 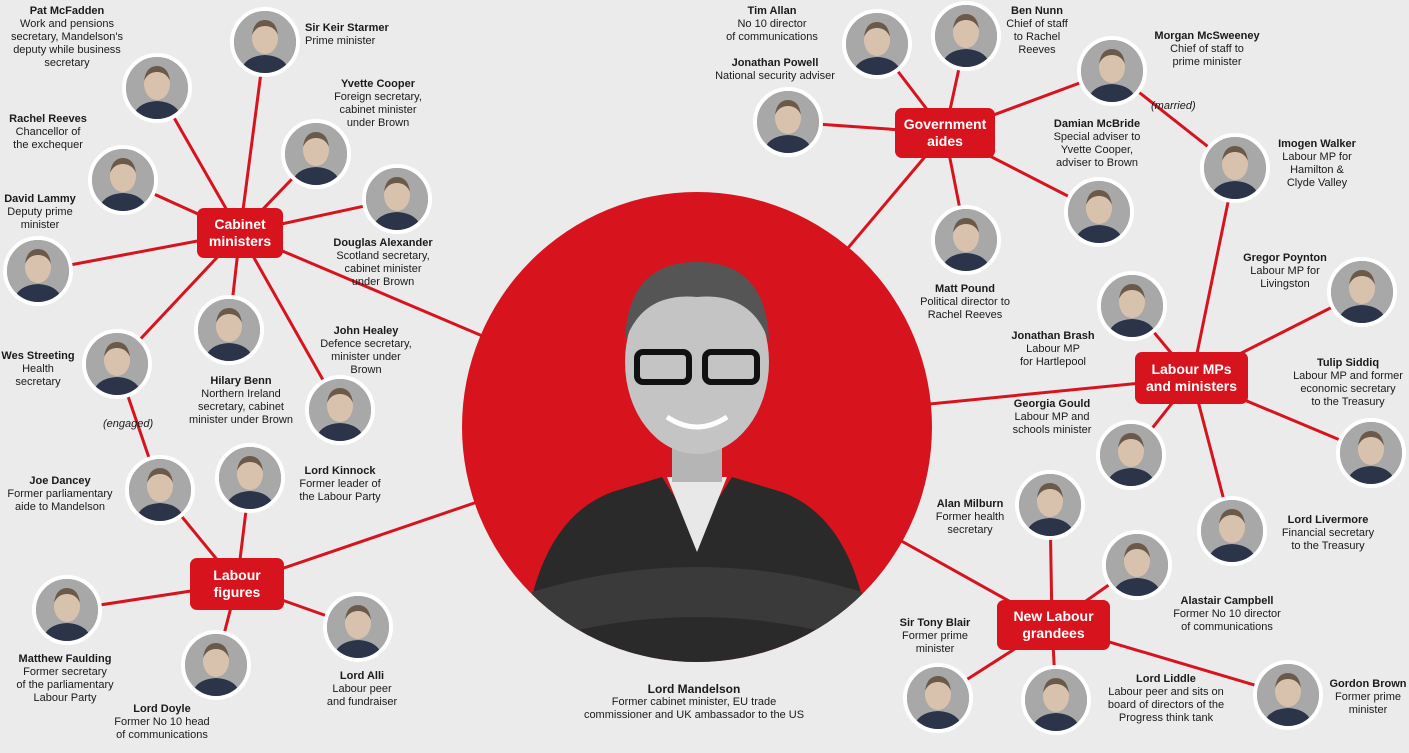 I want to click on person-name: Tulip Siddiq, so click(x=1348, y=363).